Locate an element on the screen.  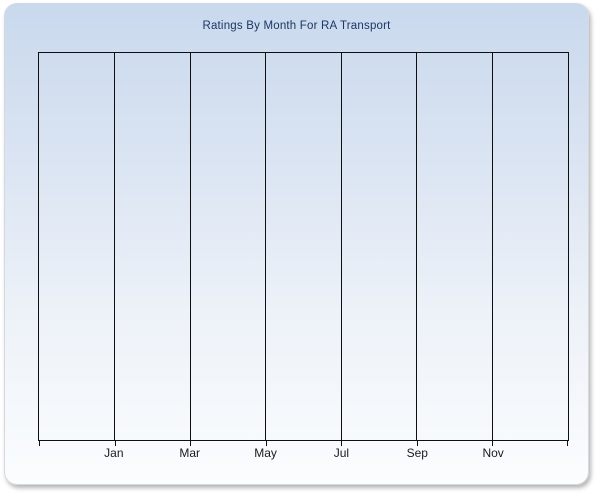
x-tick-label: Nov is located at coordinates (493, 453).